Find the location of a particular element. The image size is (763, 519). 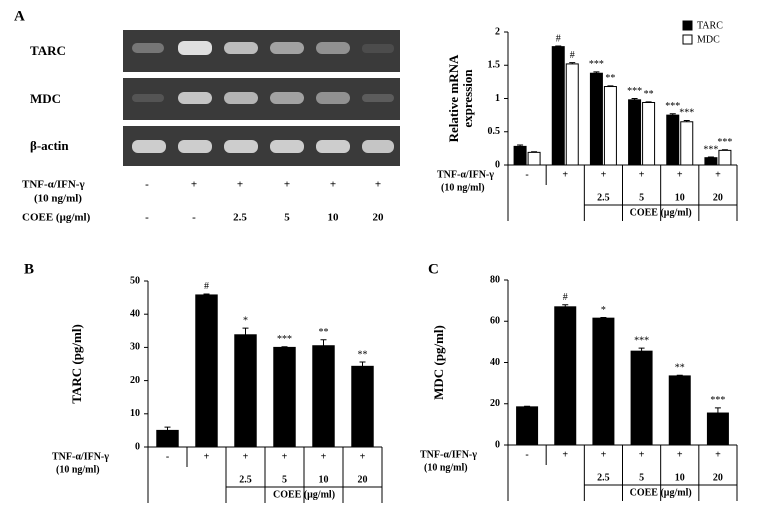

legend-label: TARC is located at coordinates (710, 25).